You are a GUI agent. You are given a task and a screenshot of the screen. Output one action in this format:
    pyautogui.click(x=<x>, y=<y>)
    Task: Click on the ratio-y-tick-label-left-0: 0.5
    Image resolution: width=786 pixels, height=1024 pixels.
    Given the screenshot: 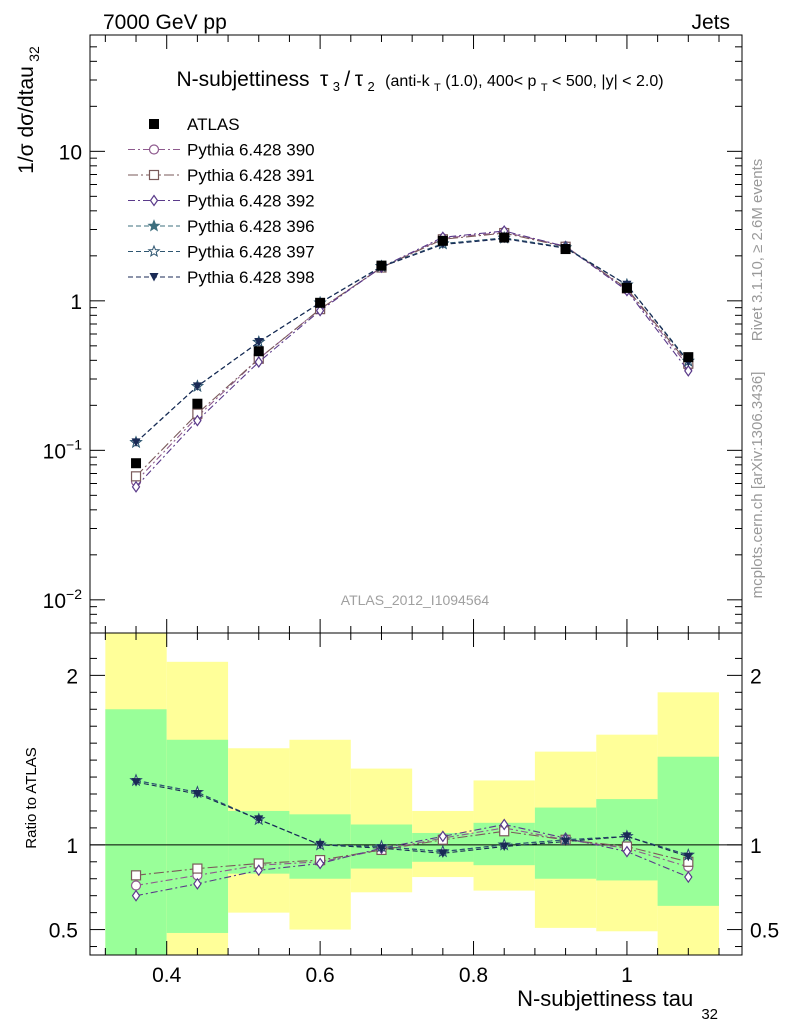 What is the action you would take?
    pyautogui.click(x=63, y=931)
    